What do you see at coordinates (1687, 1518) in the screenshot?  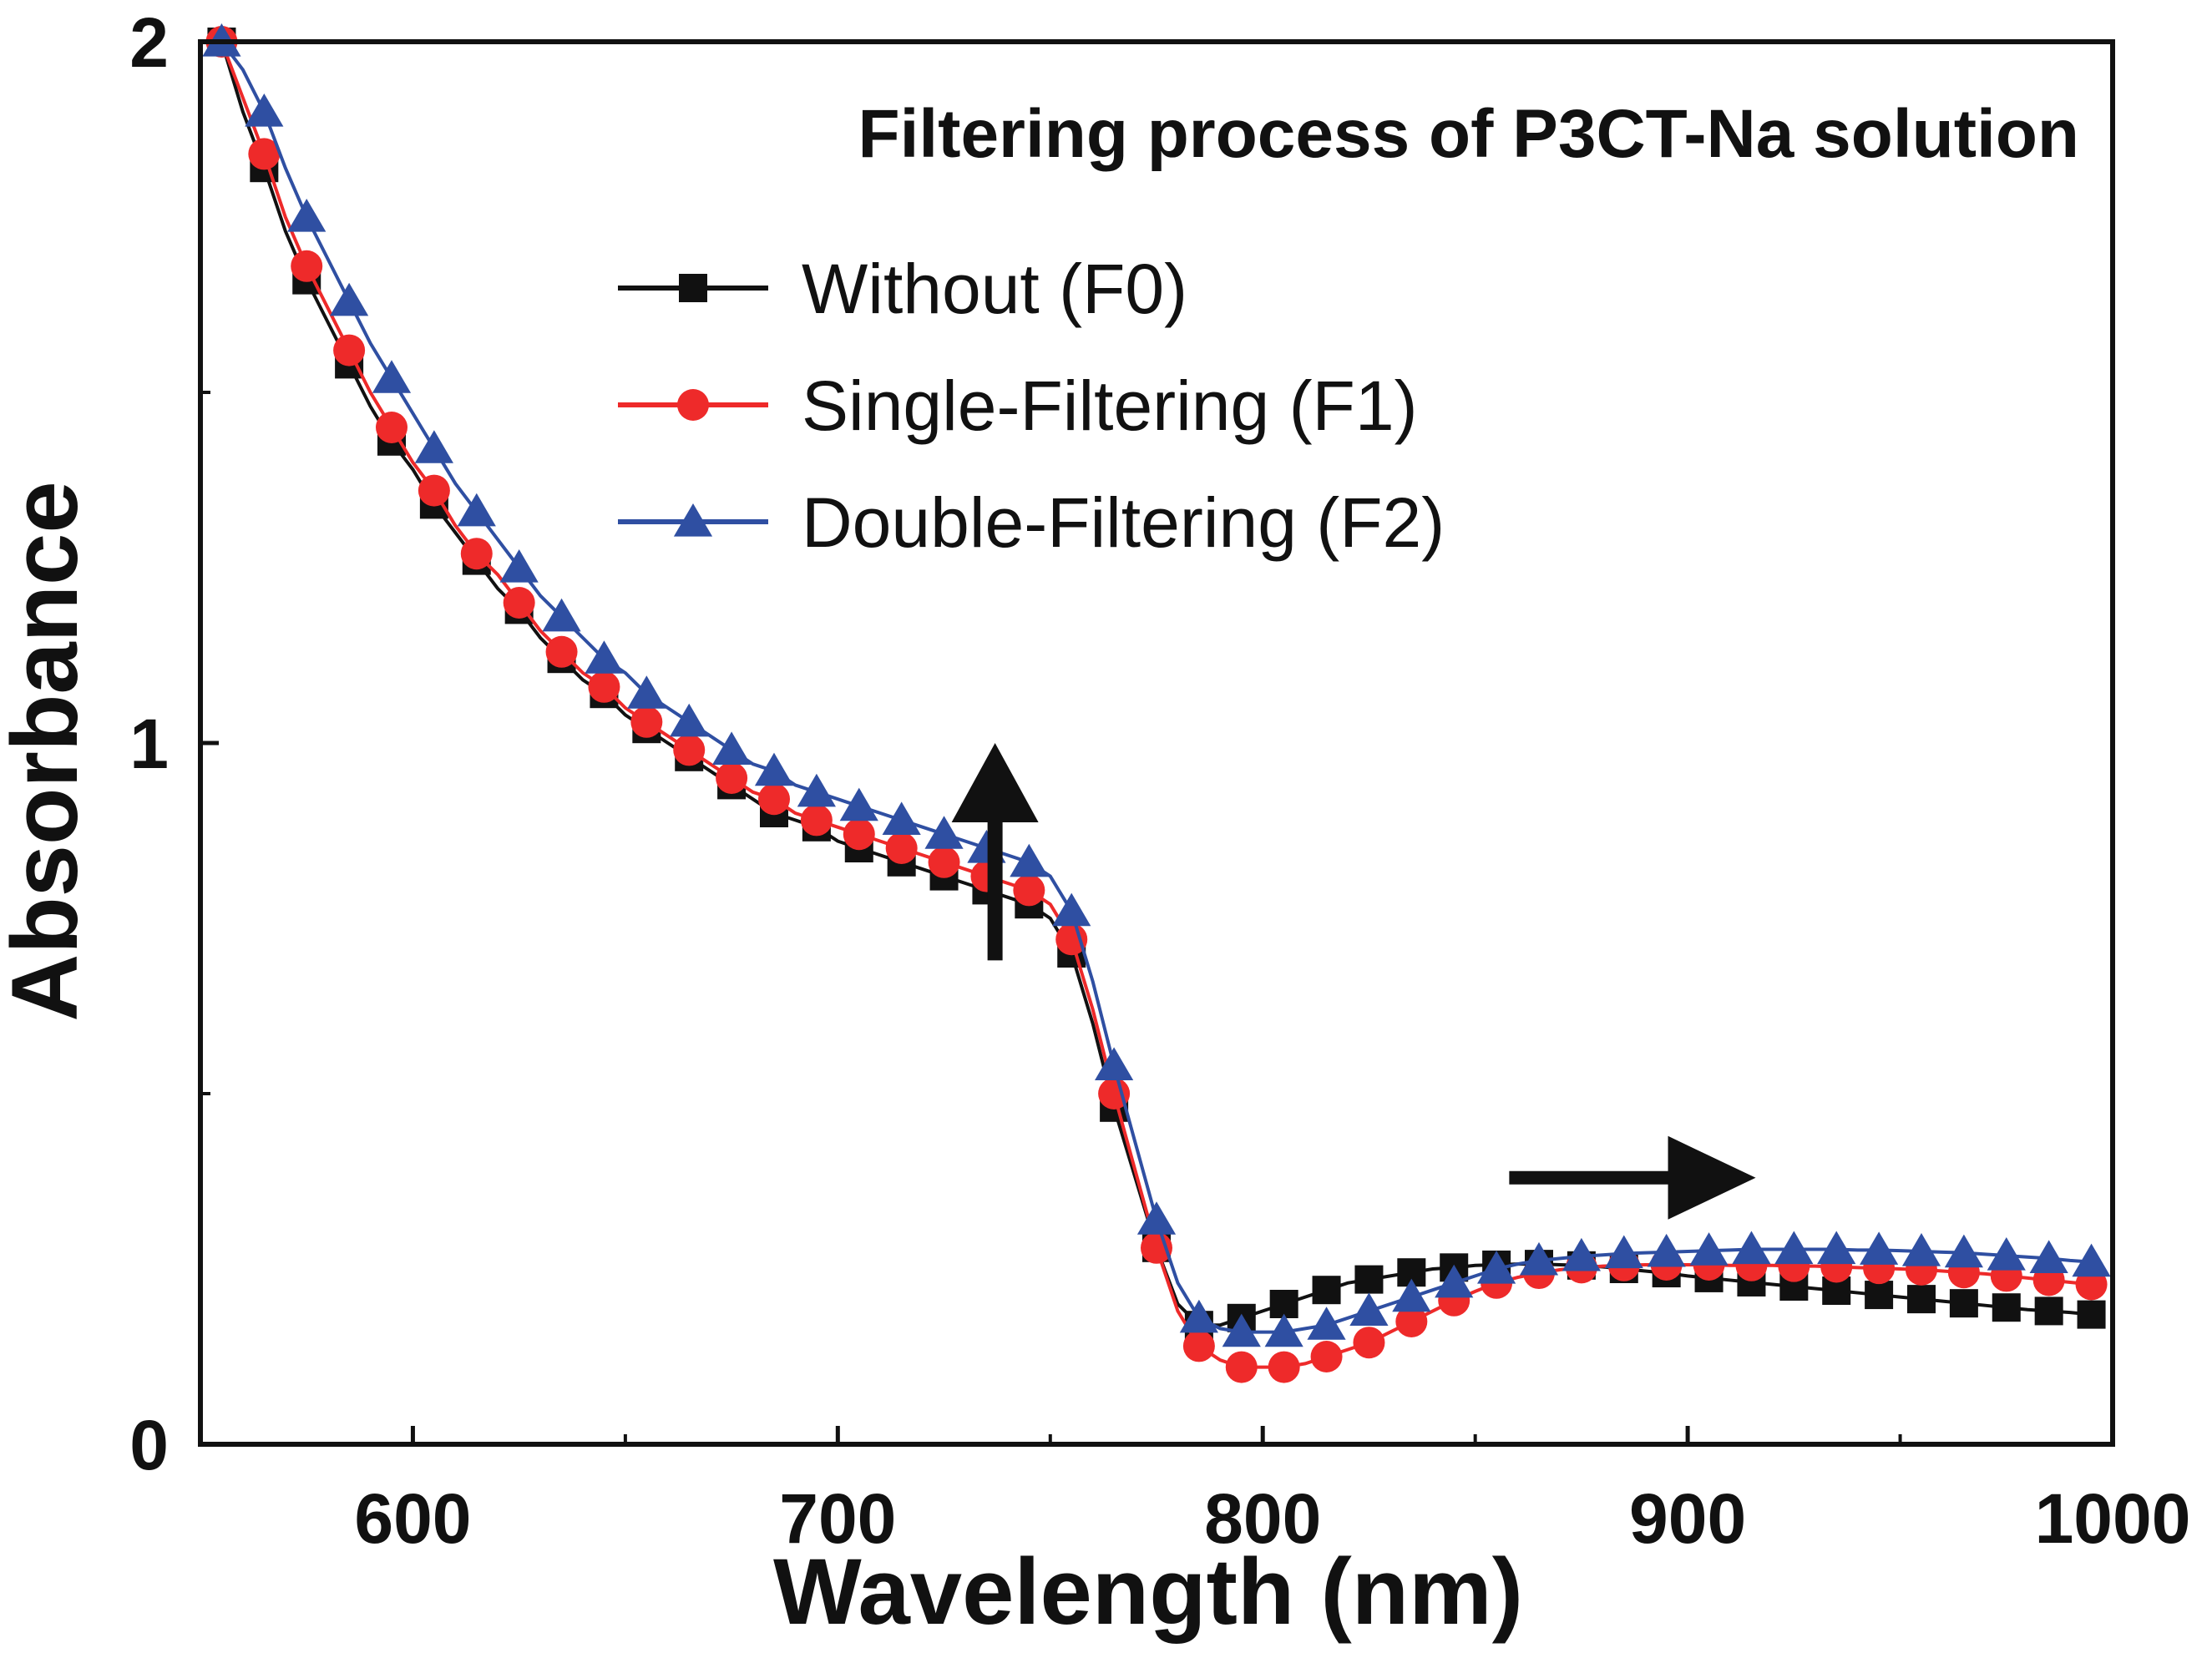 I see `x-tick-label: 900` at bounding box center [1687, 1518].